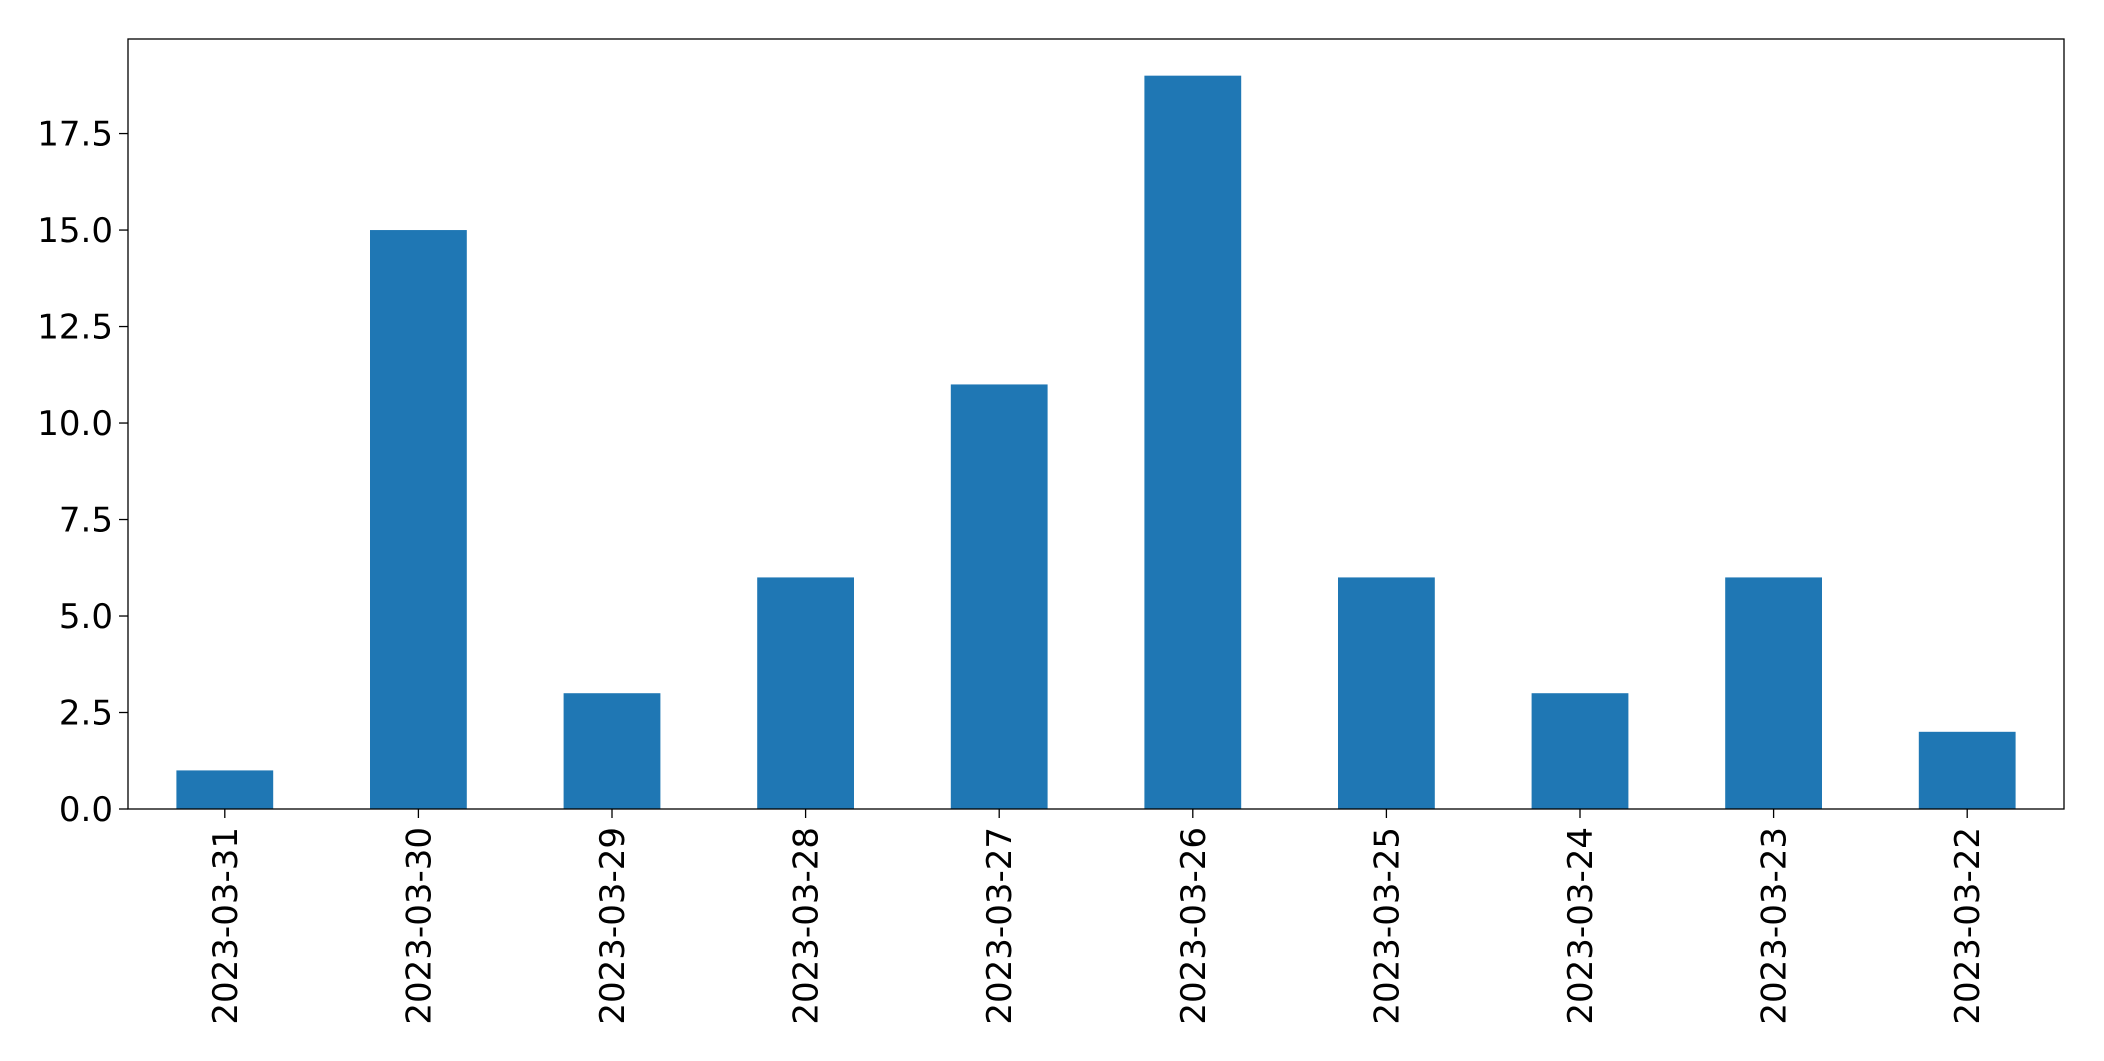 The image size is (2104, 1061). I want to click on y-tick-label: 5.0, so click(86, 617).